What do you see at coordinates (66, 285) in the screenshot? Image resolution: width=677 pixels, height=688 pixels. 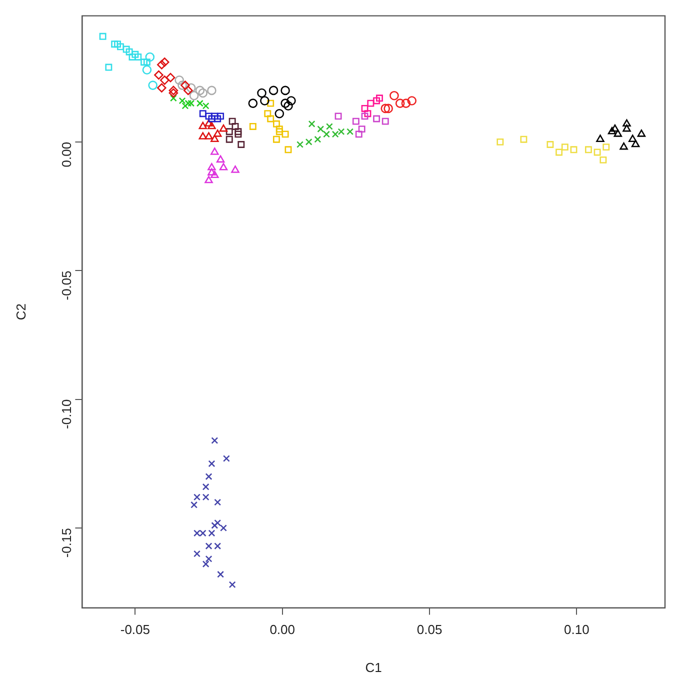 I see `y-tick-label: -0.05` at bounding box center [66, 285].